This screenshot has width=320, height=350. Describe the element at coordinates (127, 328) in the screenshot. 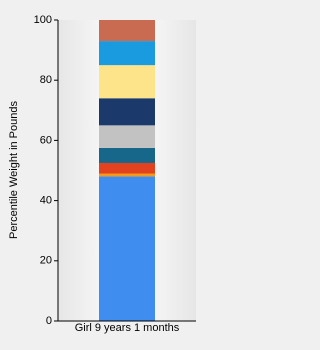

I see `x-tick-label: Girl 9 years 1 months` at that location.